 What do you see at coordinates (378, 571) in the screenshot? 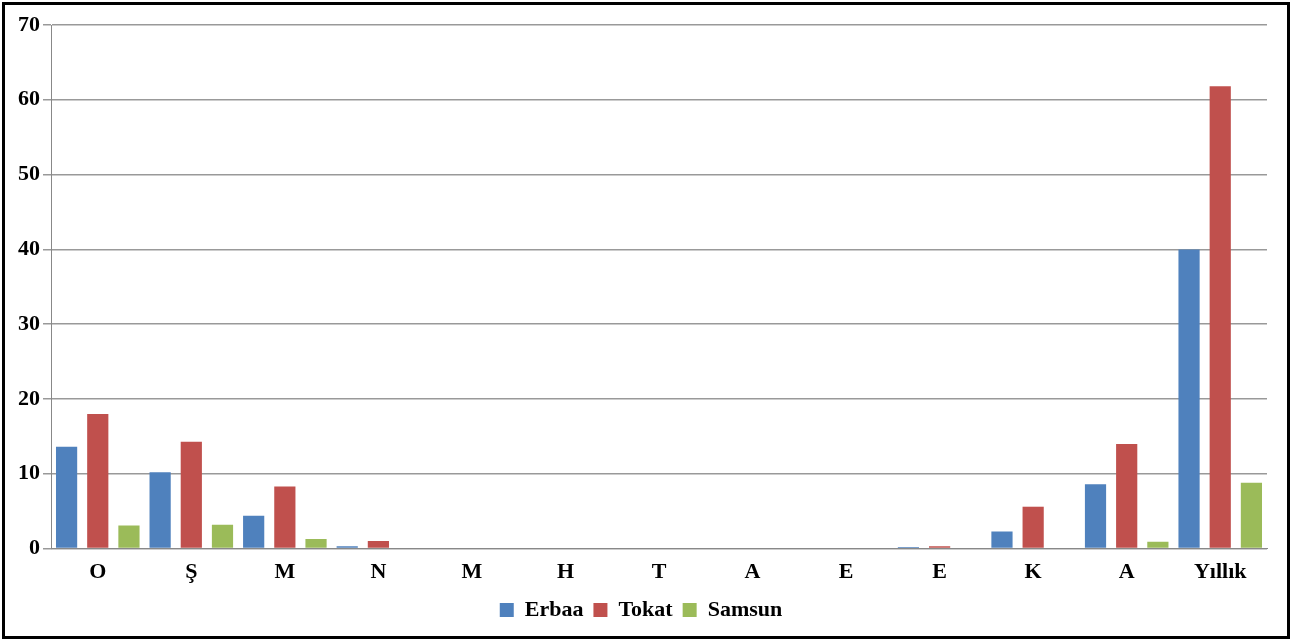
I see `x-tick-label: N` at bounding box center [378, 571].